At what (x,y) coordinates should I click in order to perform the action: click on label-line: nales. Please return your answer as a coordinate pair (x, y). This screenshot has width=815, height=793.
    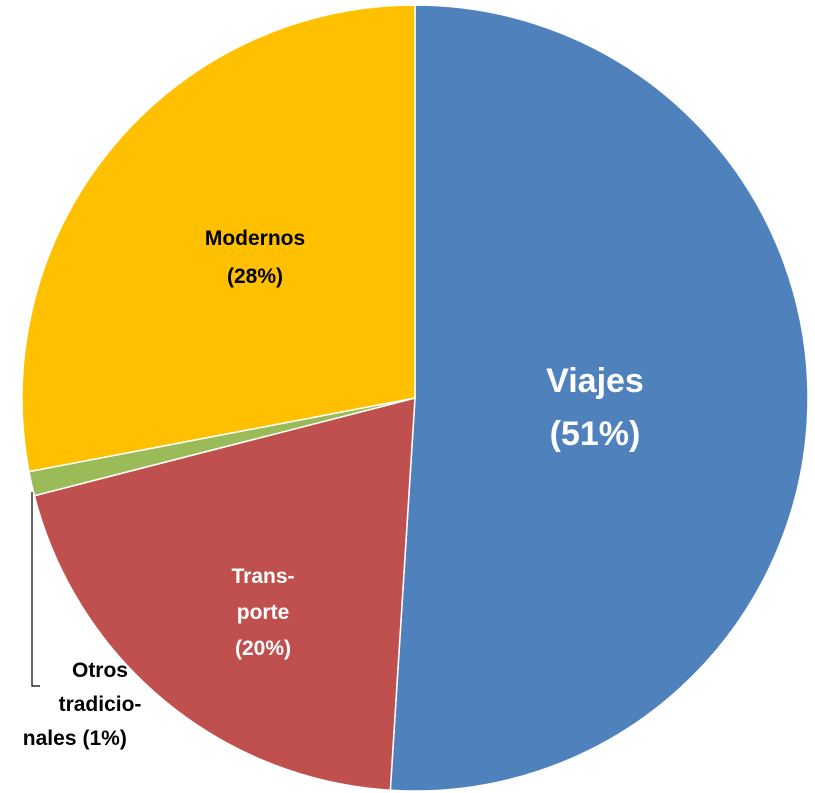
    Looking at the image, I should click on (50, 738).